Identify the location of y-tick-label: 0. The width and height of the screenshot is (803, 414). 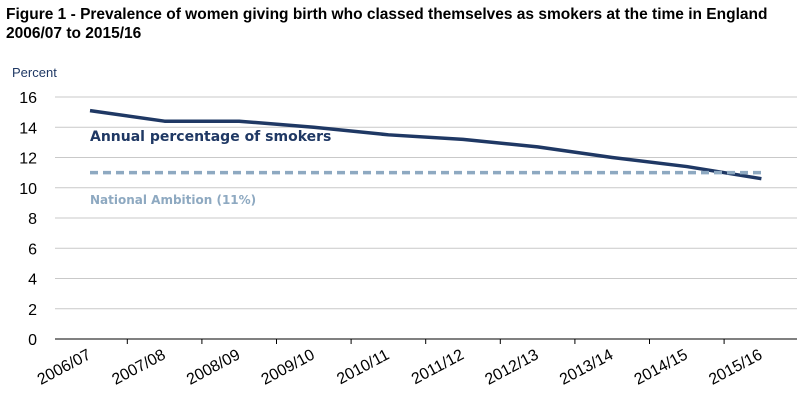
(32, 340).